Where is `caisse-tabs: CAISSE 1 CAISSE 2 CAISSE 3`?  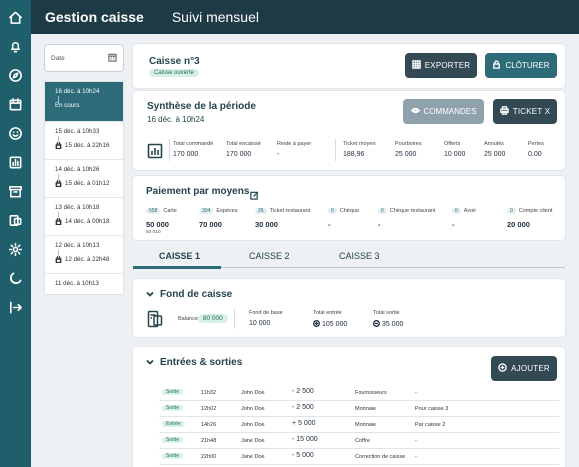
caisse-tabs: CAISSE 1 CAISSE 2 CAISSE 3 is located at coordinates (349, 257).